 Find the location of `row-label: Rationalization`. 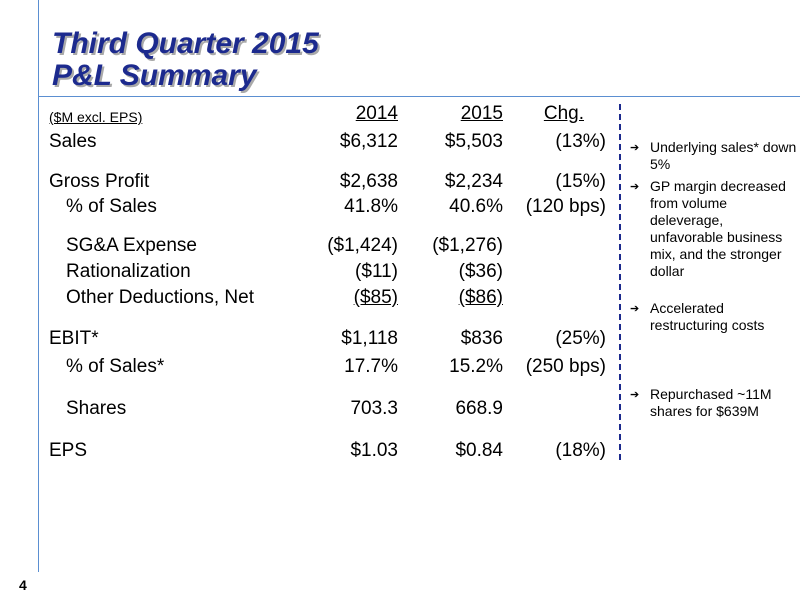

row-label: Rationalization is located at coordinates (128, 271).